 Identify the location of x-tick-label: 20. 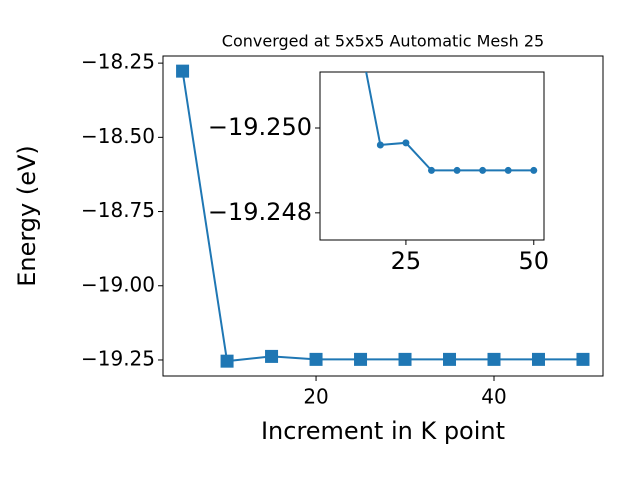
(315, 397).